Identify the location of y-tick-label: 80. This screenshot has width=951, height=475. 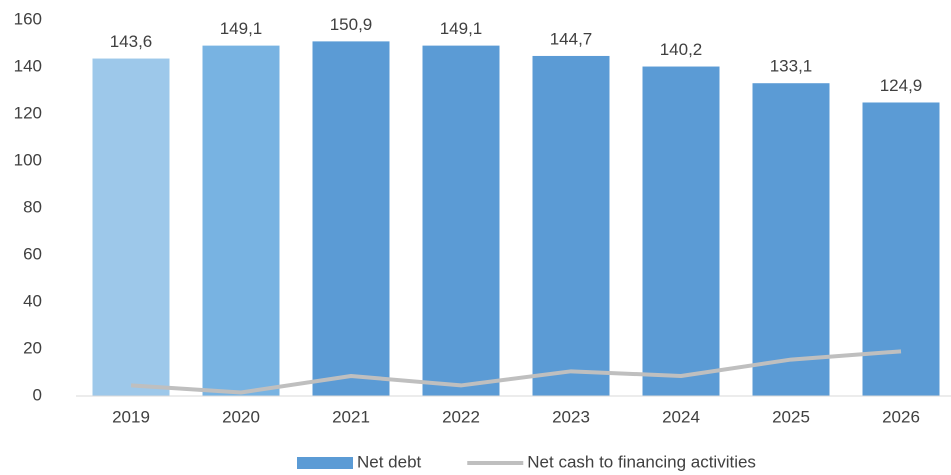
(32, 206).